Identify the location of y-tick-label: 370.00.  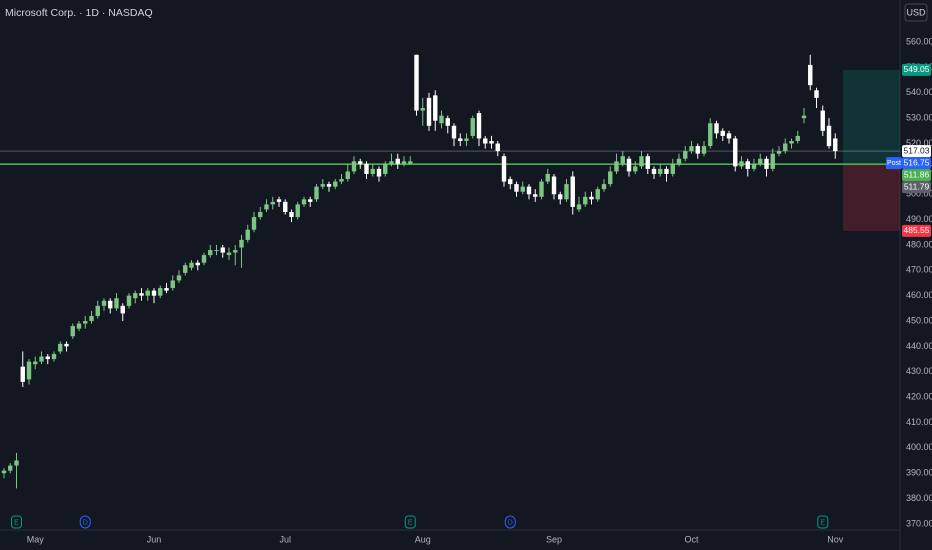
(919, 523).